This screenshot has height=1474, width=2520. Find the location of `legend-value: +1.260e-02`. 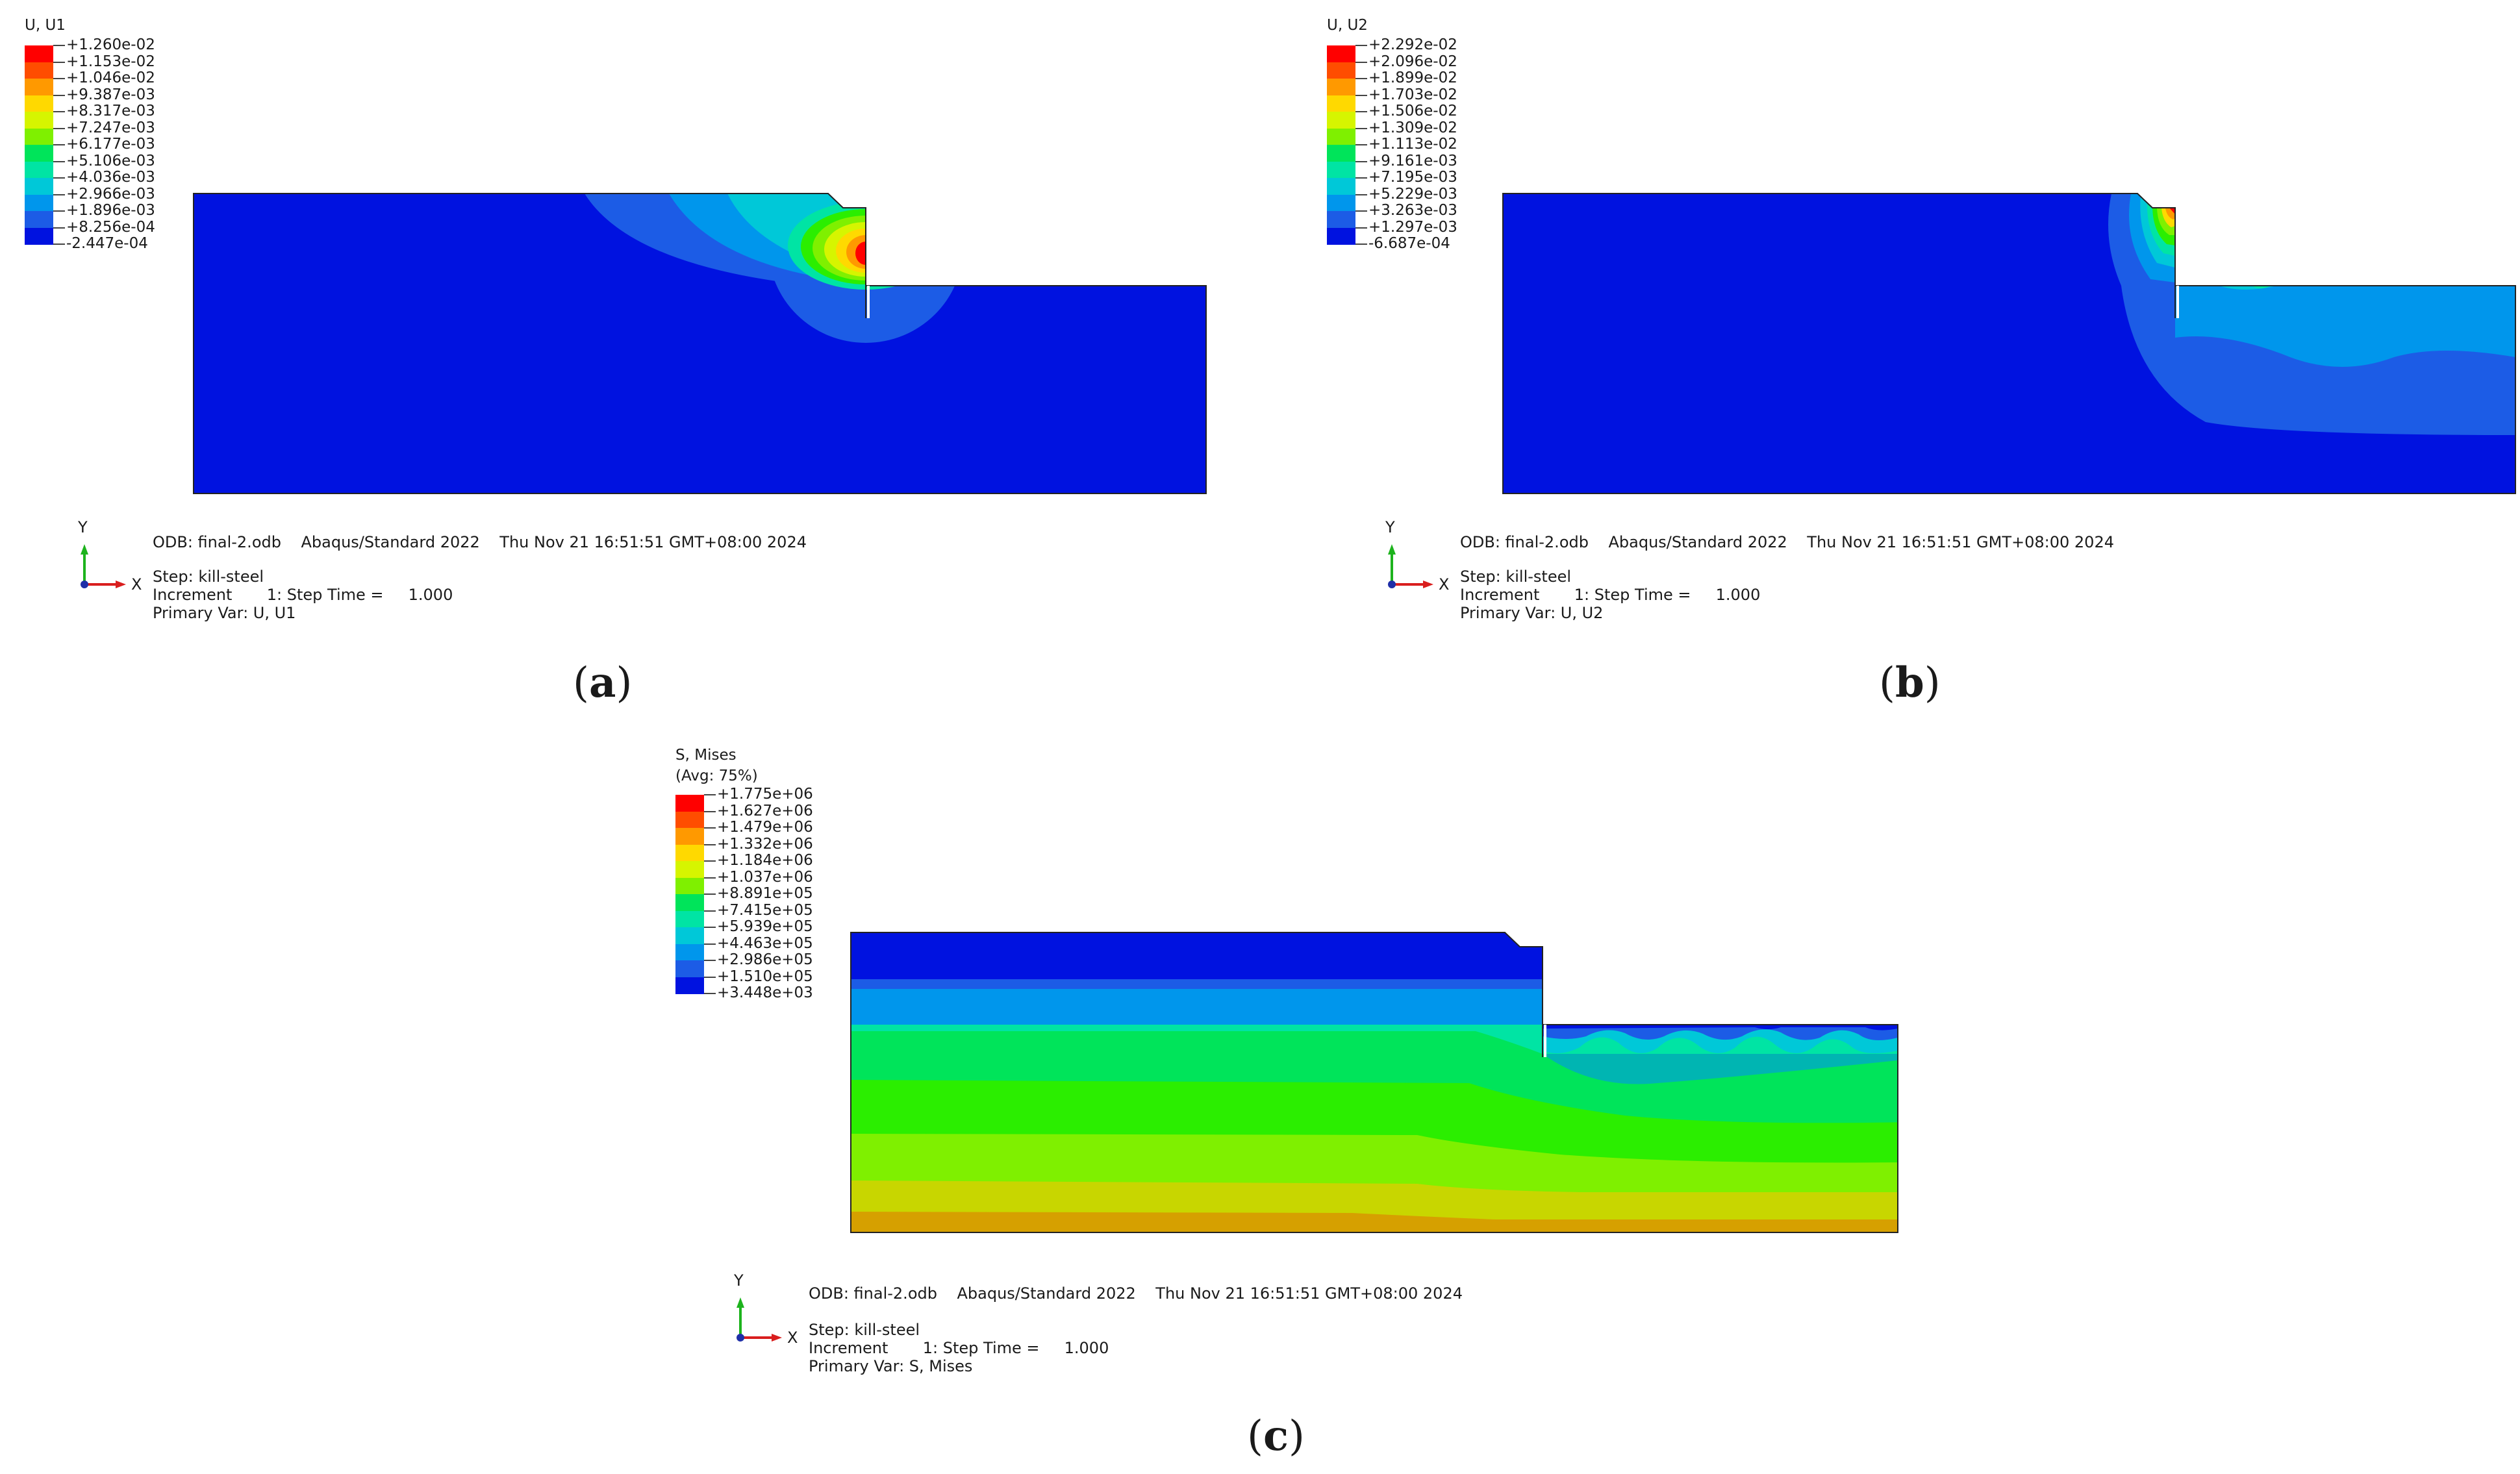

legend-value: +1.260e-02 is located at coordinates (110, 44).